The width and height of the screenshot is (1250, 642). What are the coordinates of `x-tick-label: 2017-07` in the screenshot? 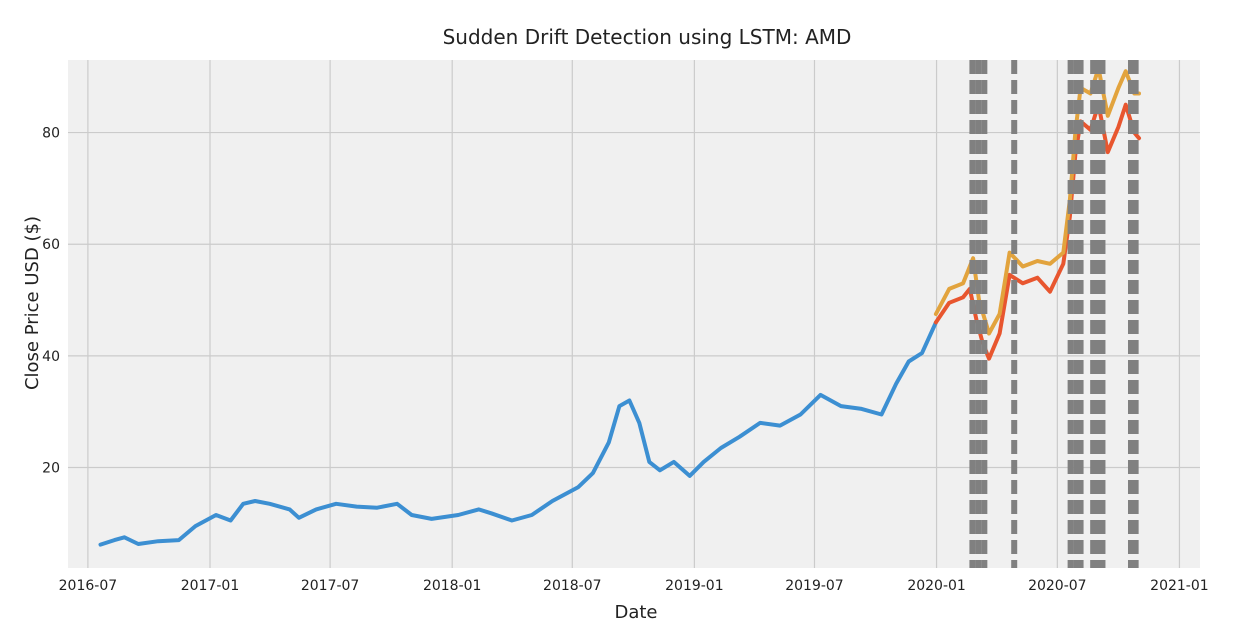 It's located at (330, 586).